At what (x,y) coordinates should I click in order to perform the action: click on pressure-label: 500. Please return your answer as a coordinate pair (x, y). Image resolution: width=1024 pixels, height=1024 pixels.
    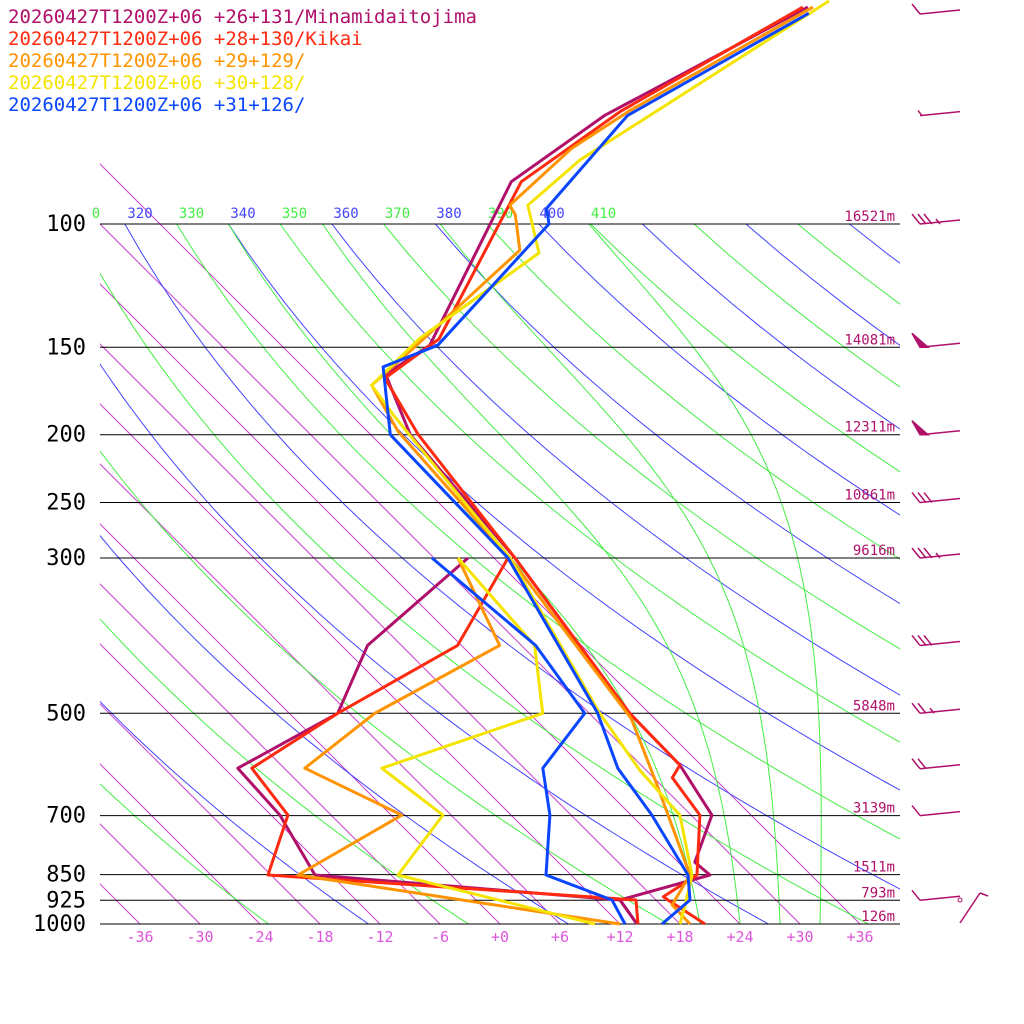
    Looking at the image, I should click on (66, 713).